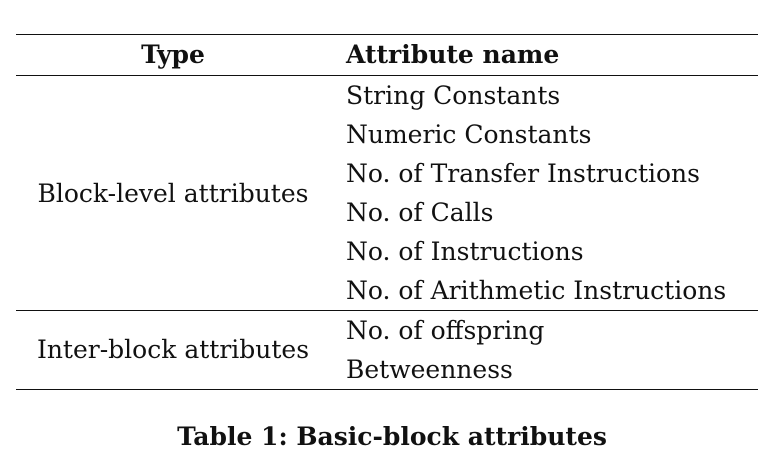 This screenshot has width=784, height=468. Describe the element at coordinates (445, 330) in the screenshot. I see `attribute-row: No. of offspring` at that location.